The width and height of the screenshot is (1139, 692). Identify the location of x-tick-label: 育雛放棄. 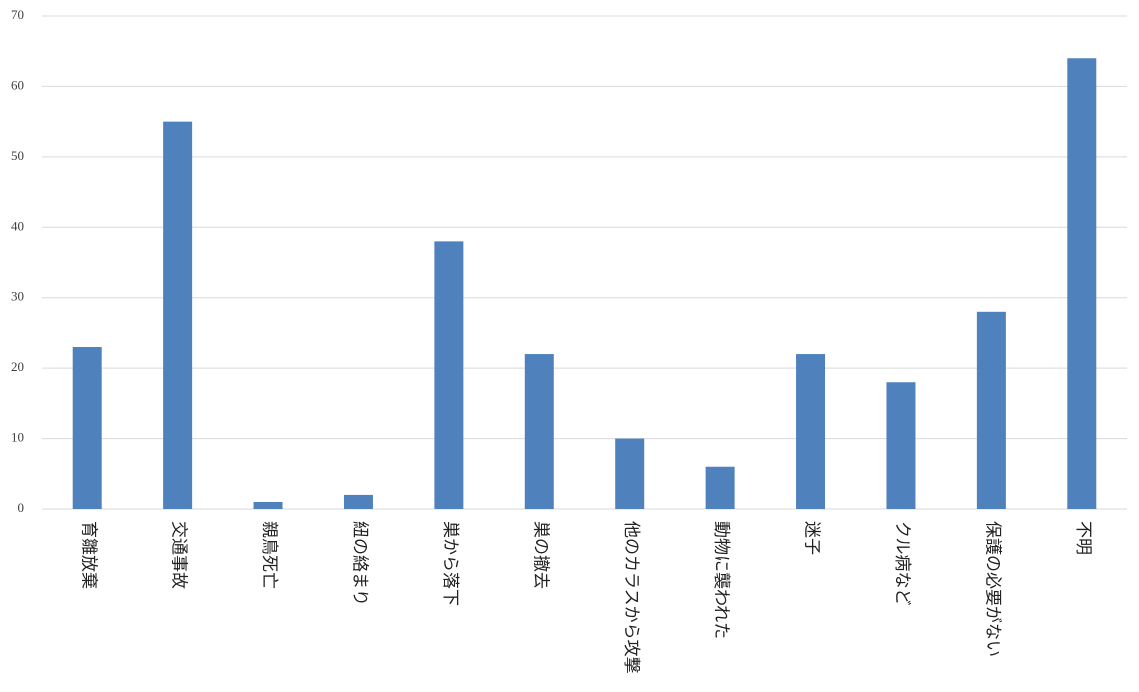
(88, 555).